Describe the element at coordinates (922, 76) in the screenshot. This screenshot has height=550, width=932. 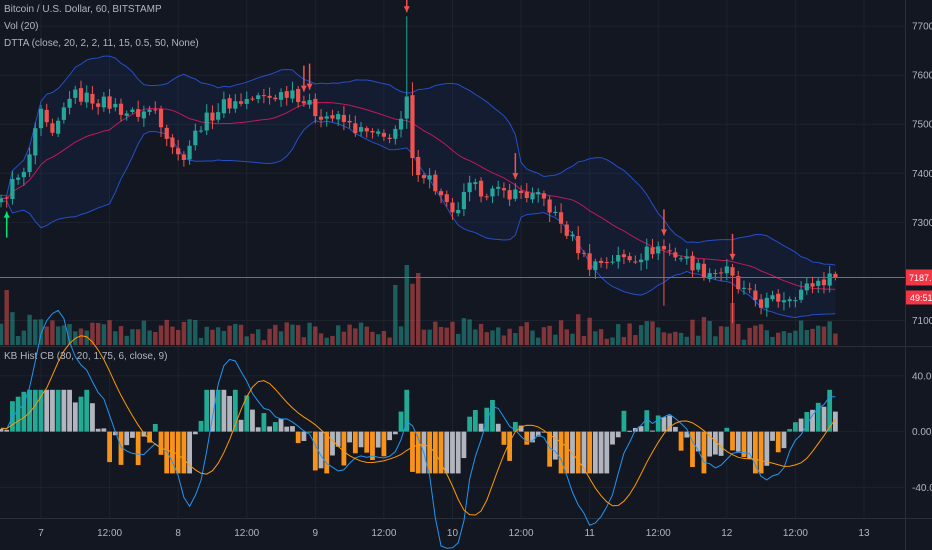
I see `price-tick-label: 7600.00` at that location.